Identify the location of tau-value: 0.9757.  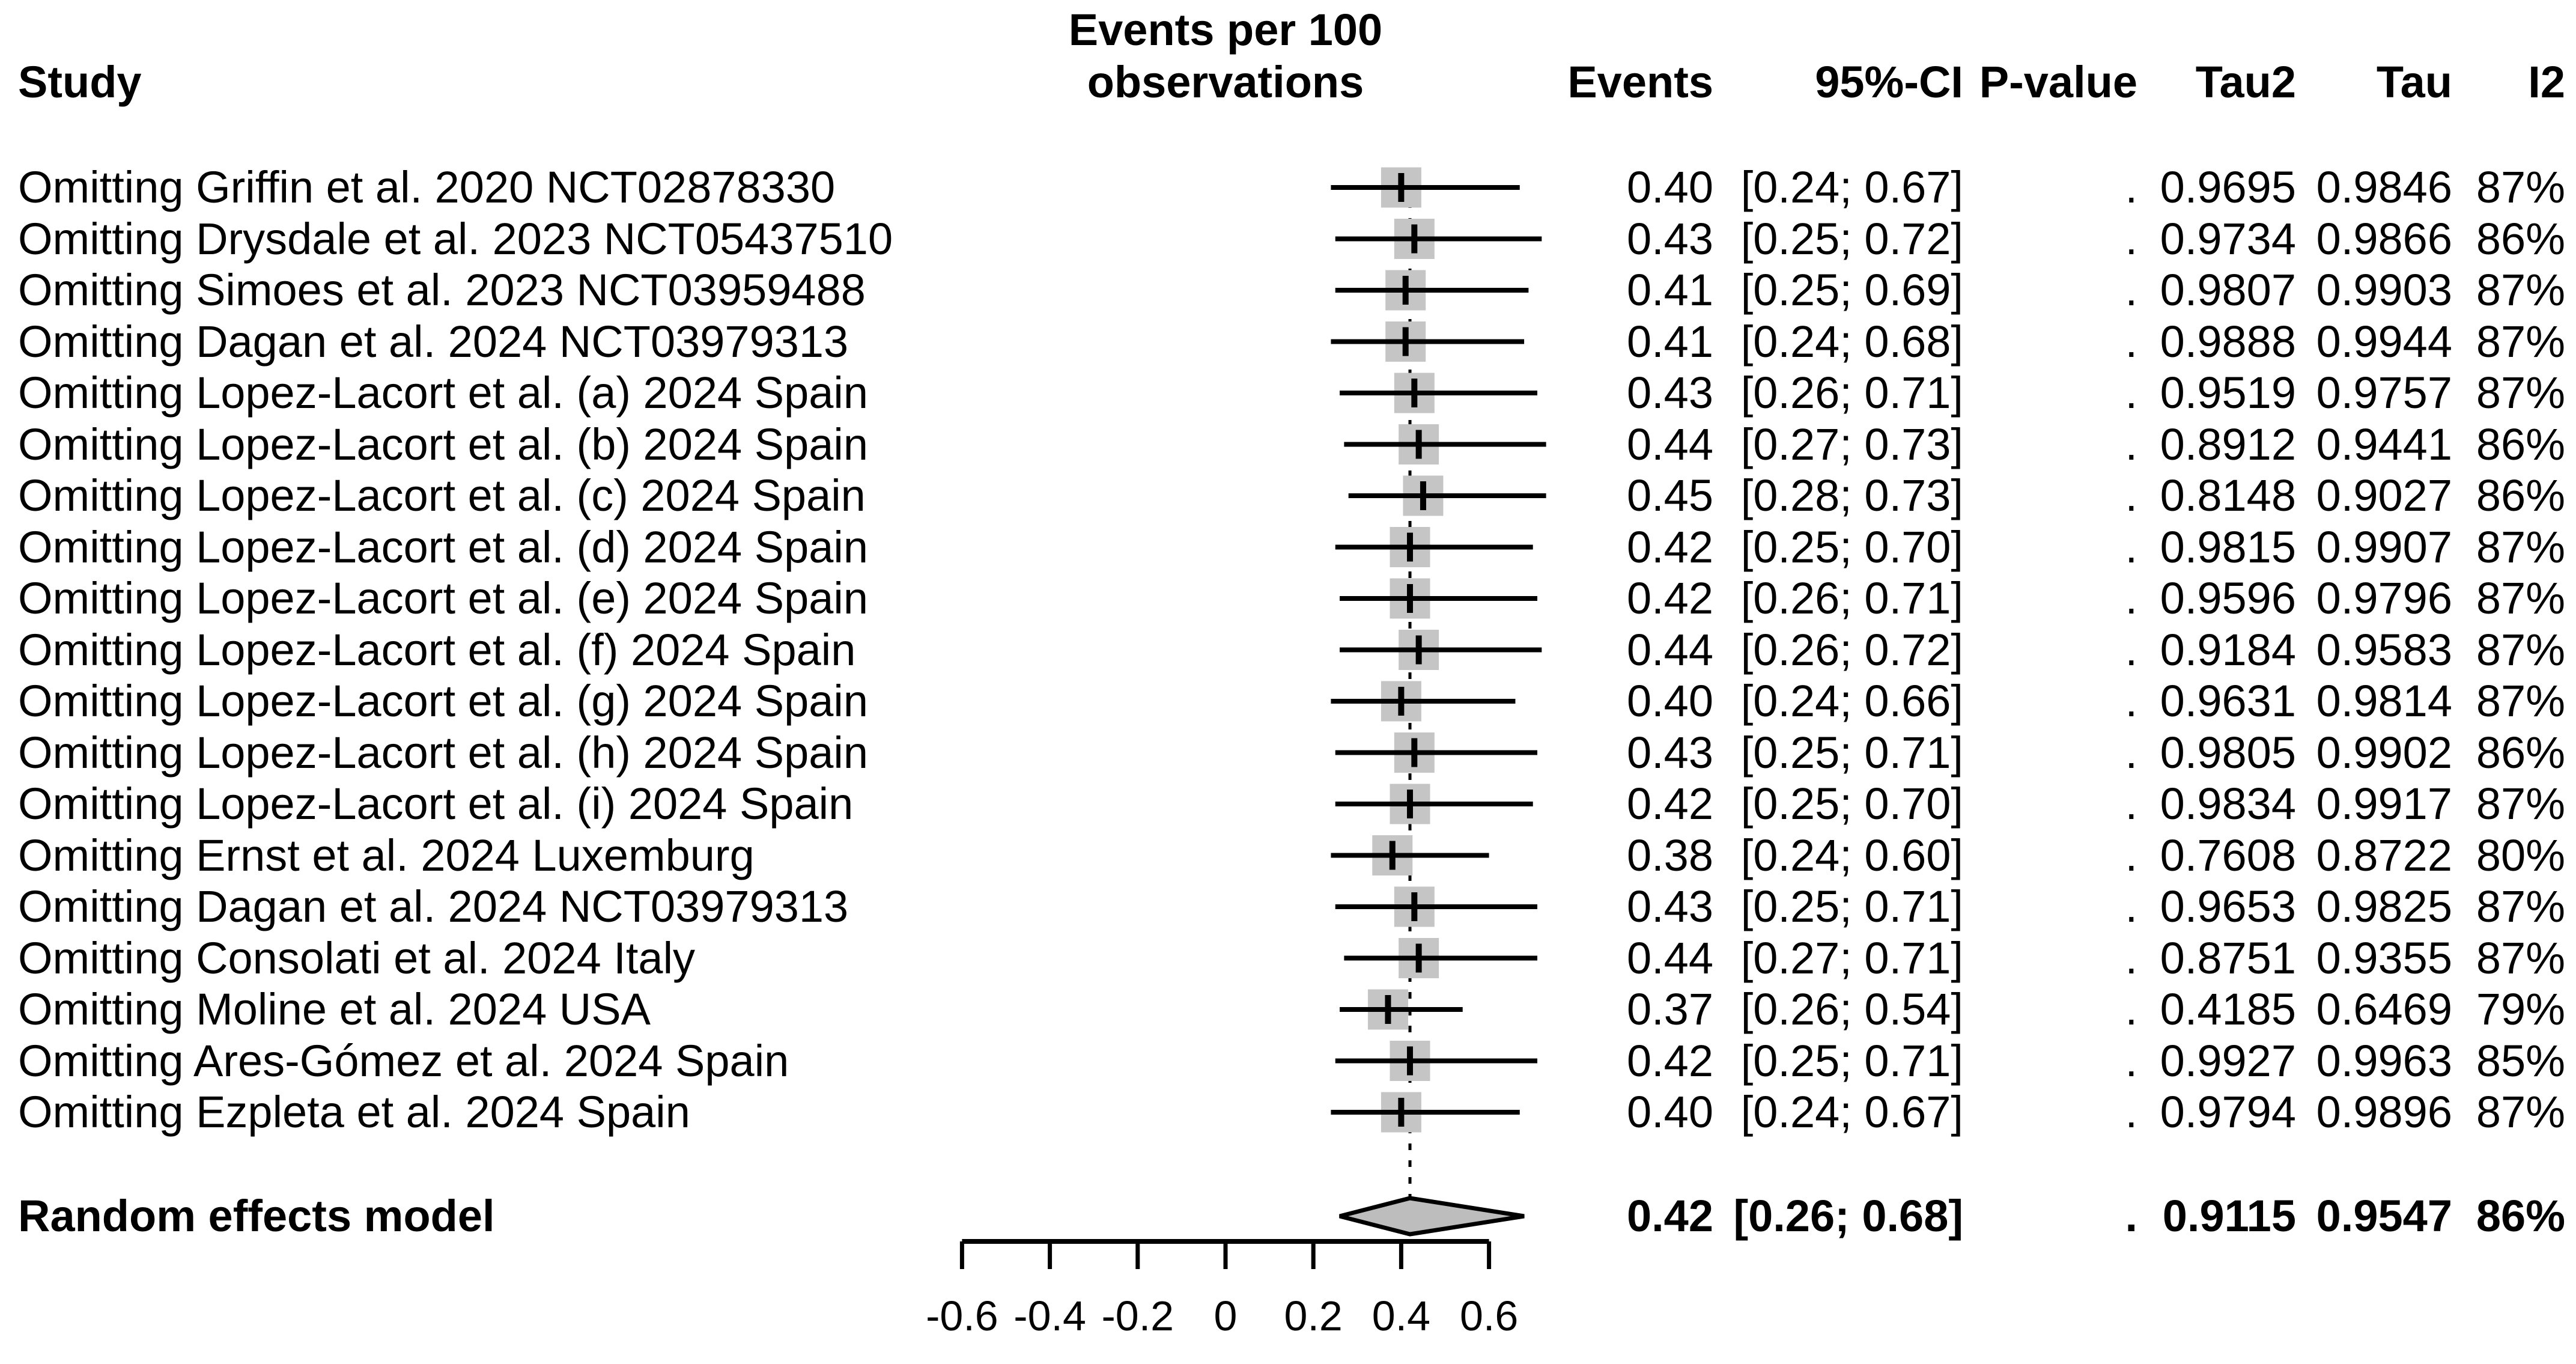
(2384, 393).